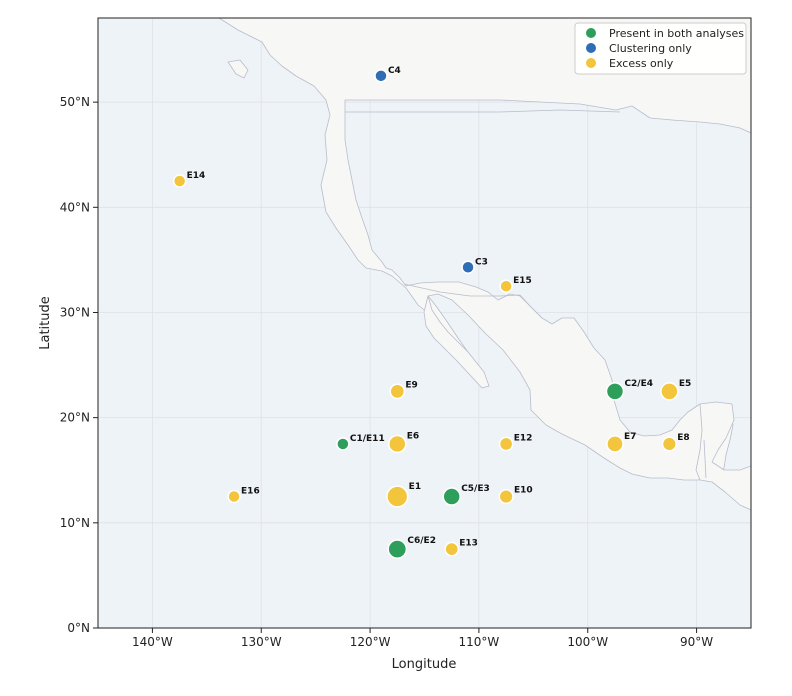 The width and height of the screenshot is (792, 696). What do you see at coordinates (456, 342) in the screenshot?
I see `baja-peninsula` at bounding box center [456, 342].